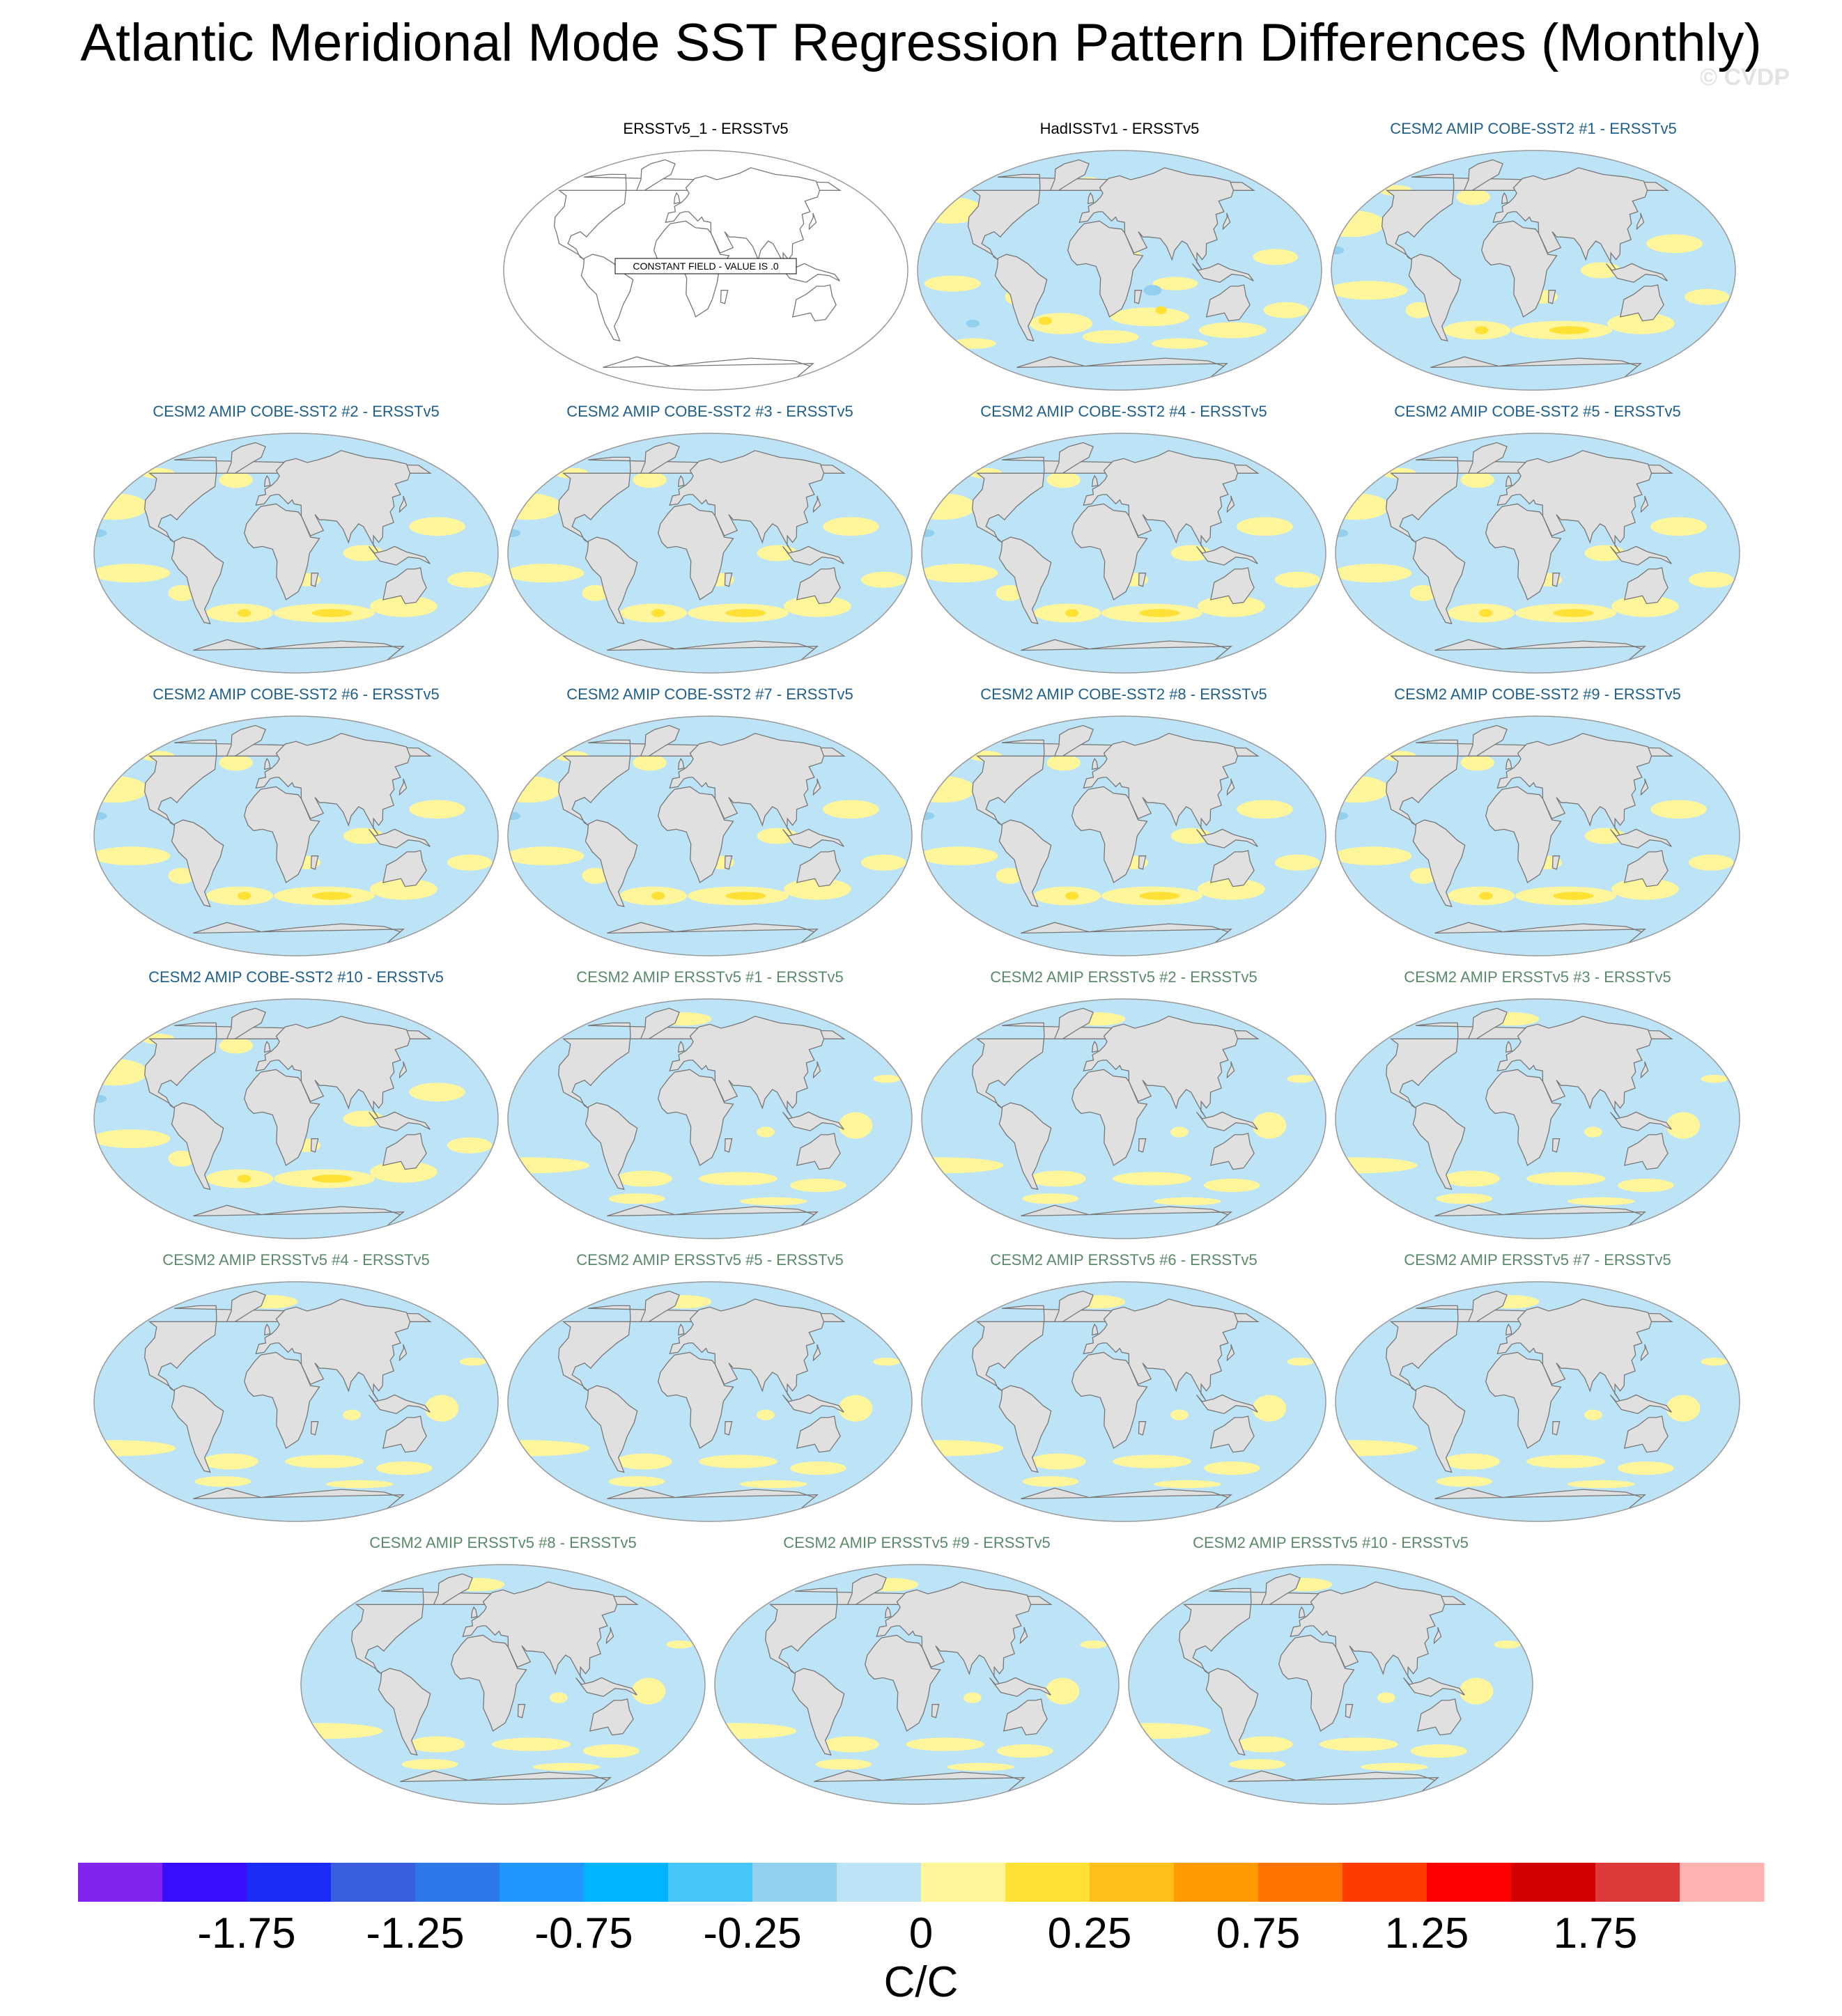 The image size is (1842, 2016). I want to click on map-panel: CESM2 AMIP COBE-SST2 #4 - ERSSTv5, so click(1123, 542).